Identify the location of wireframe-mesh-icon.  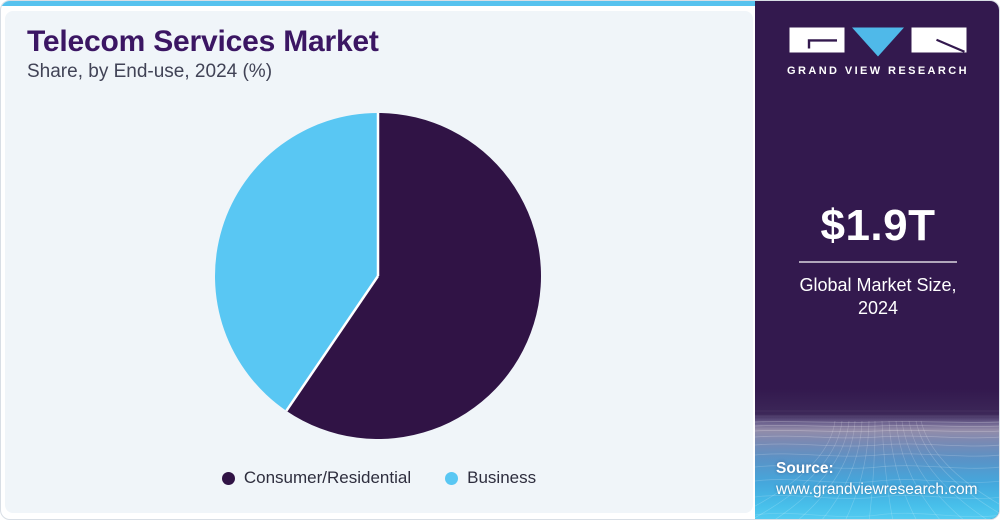
(877, 464).